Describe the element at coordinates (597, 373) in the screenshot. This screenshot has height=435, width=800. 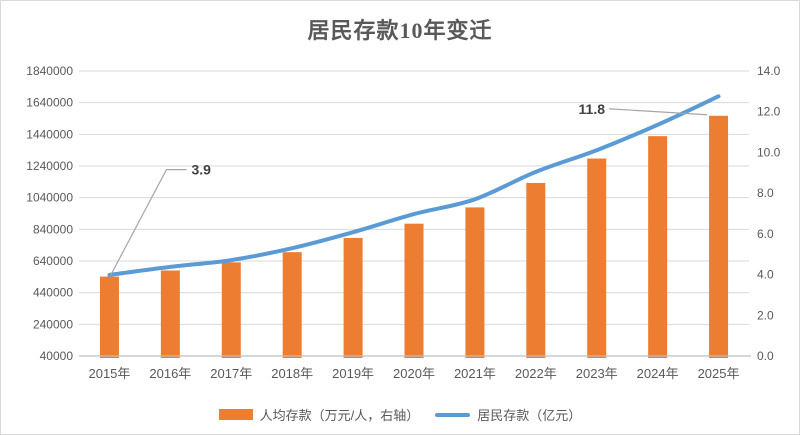
I see `x-axis-label: 2023年` at that location.